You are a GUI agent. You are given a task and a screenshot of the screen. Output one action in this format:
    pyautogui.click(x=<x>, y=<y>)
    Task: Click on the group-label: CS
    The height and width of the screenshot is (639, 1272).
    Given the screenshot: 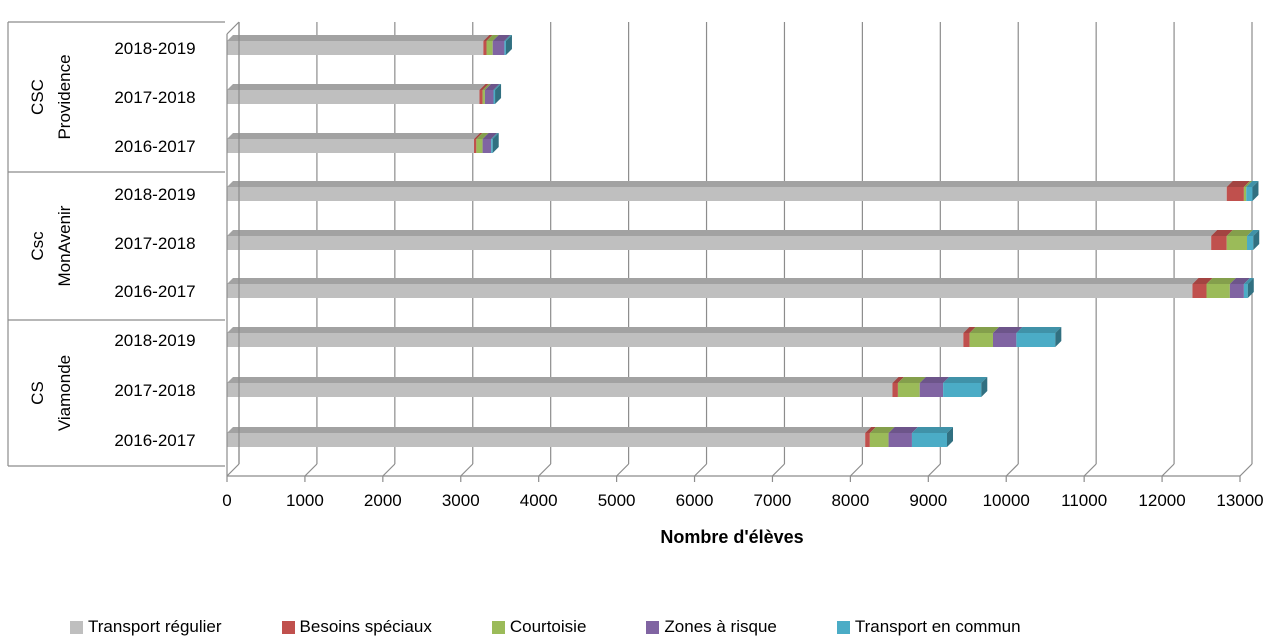 What is the action you would take?
    pyautogui.click(x=37, y=393)
    